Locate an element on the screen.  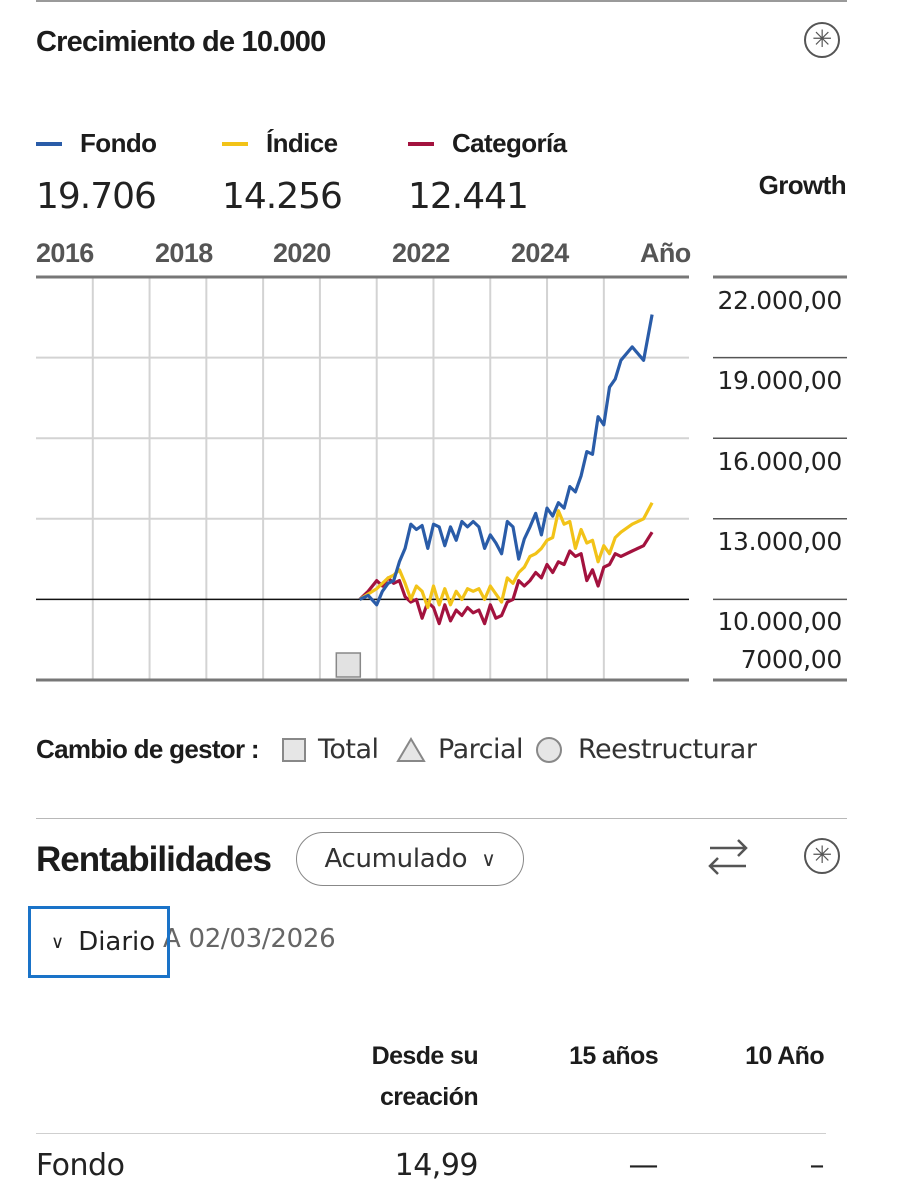
growth-title: Crecimiento de 10.000 is located at coordinates (181, 42).